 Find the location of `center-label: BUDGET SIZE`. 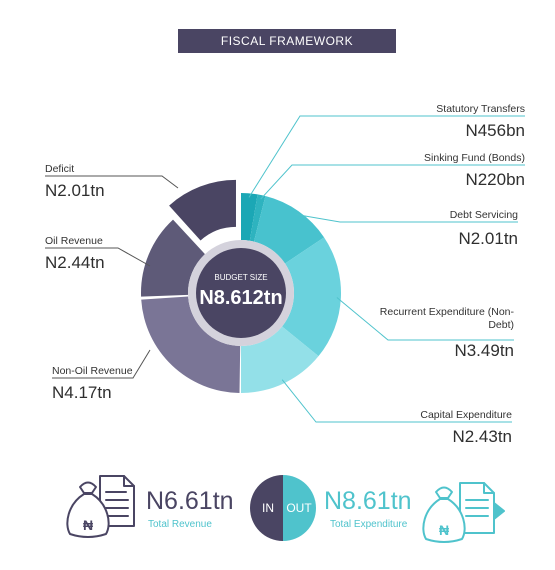

center-label: BUDGET SIZE is located at coordinates (240, 277).